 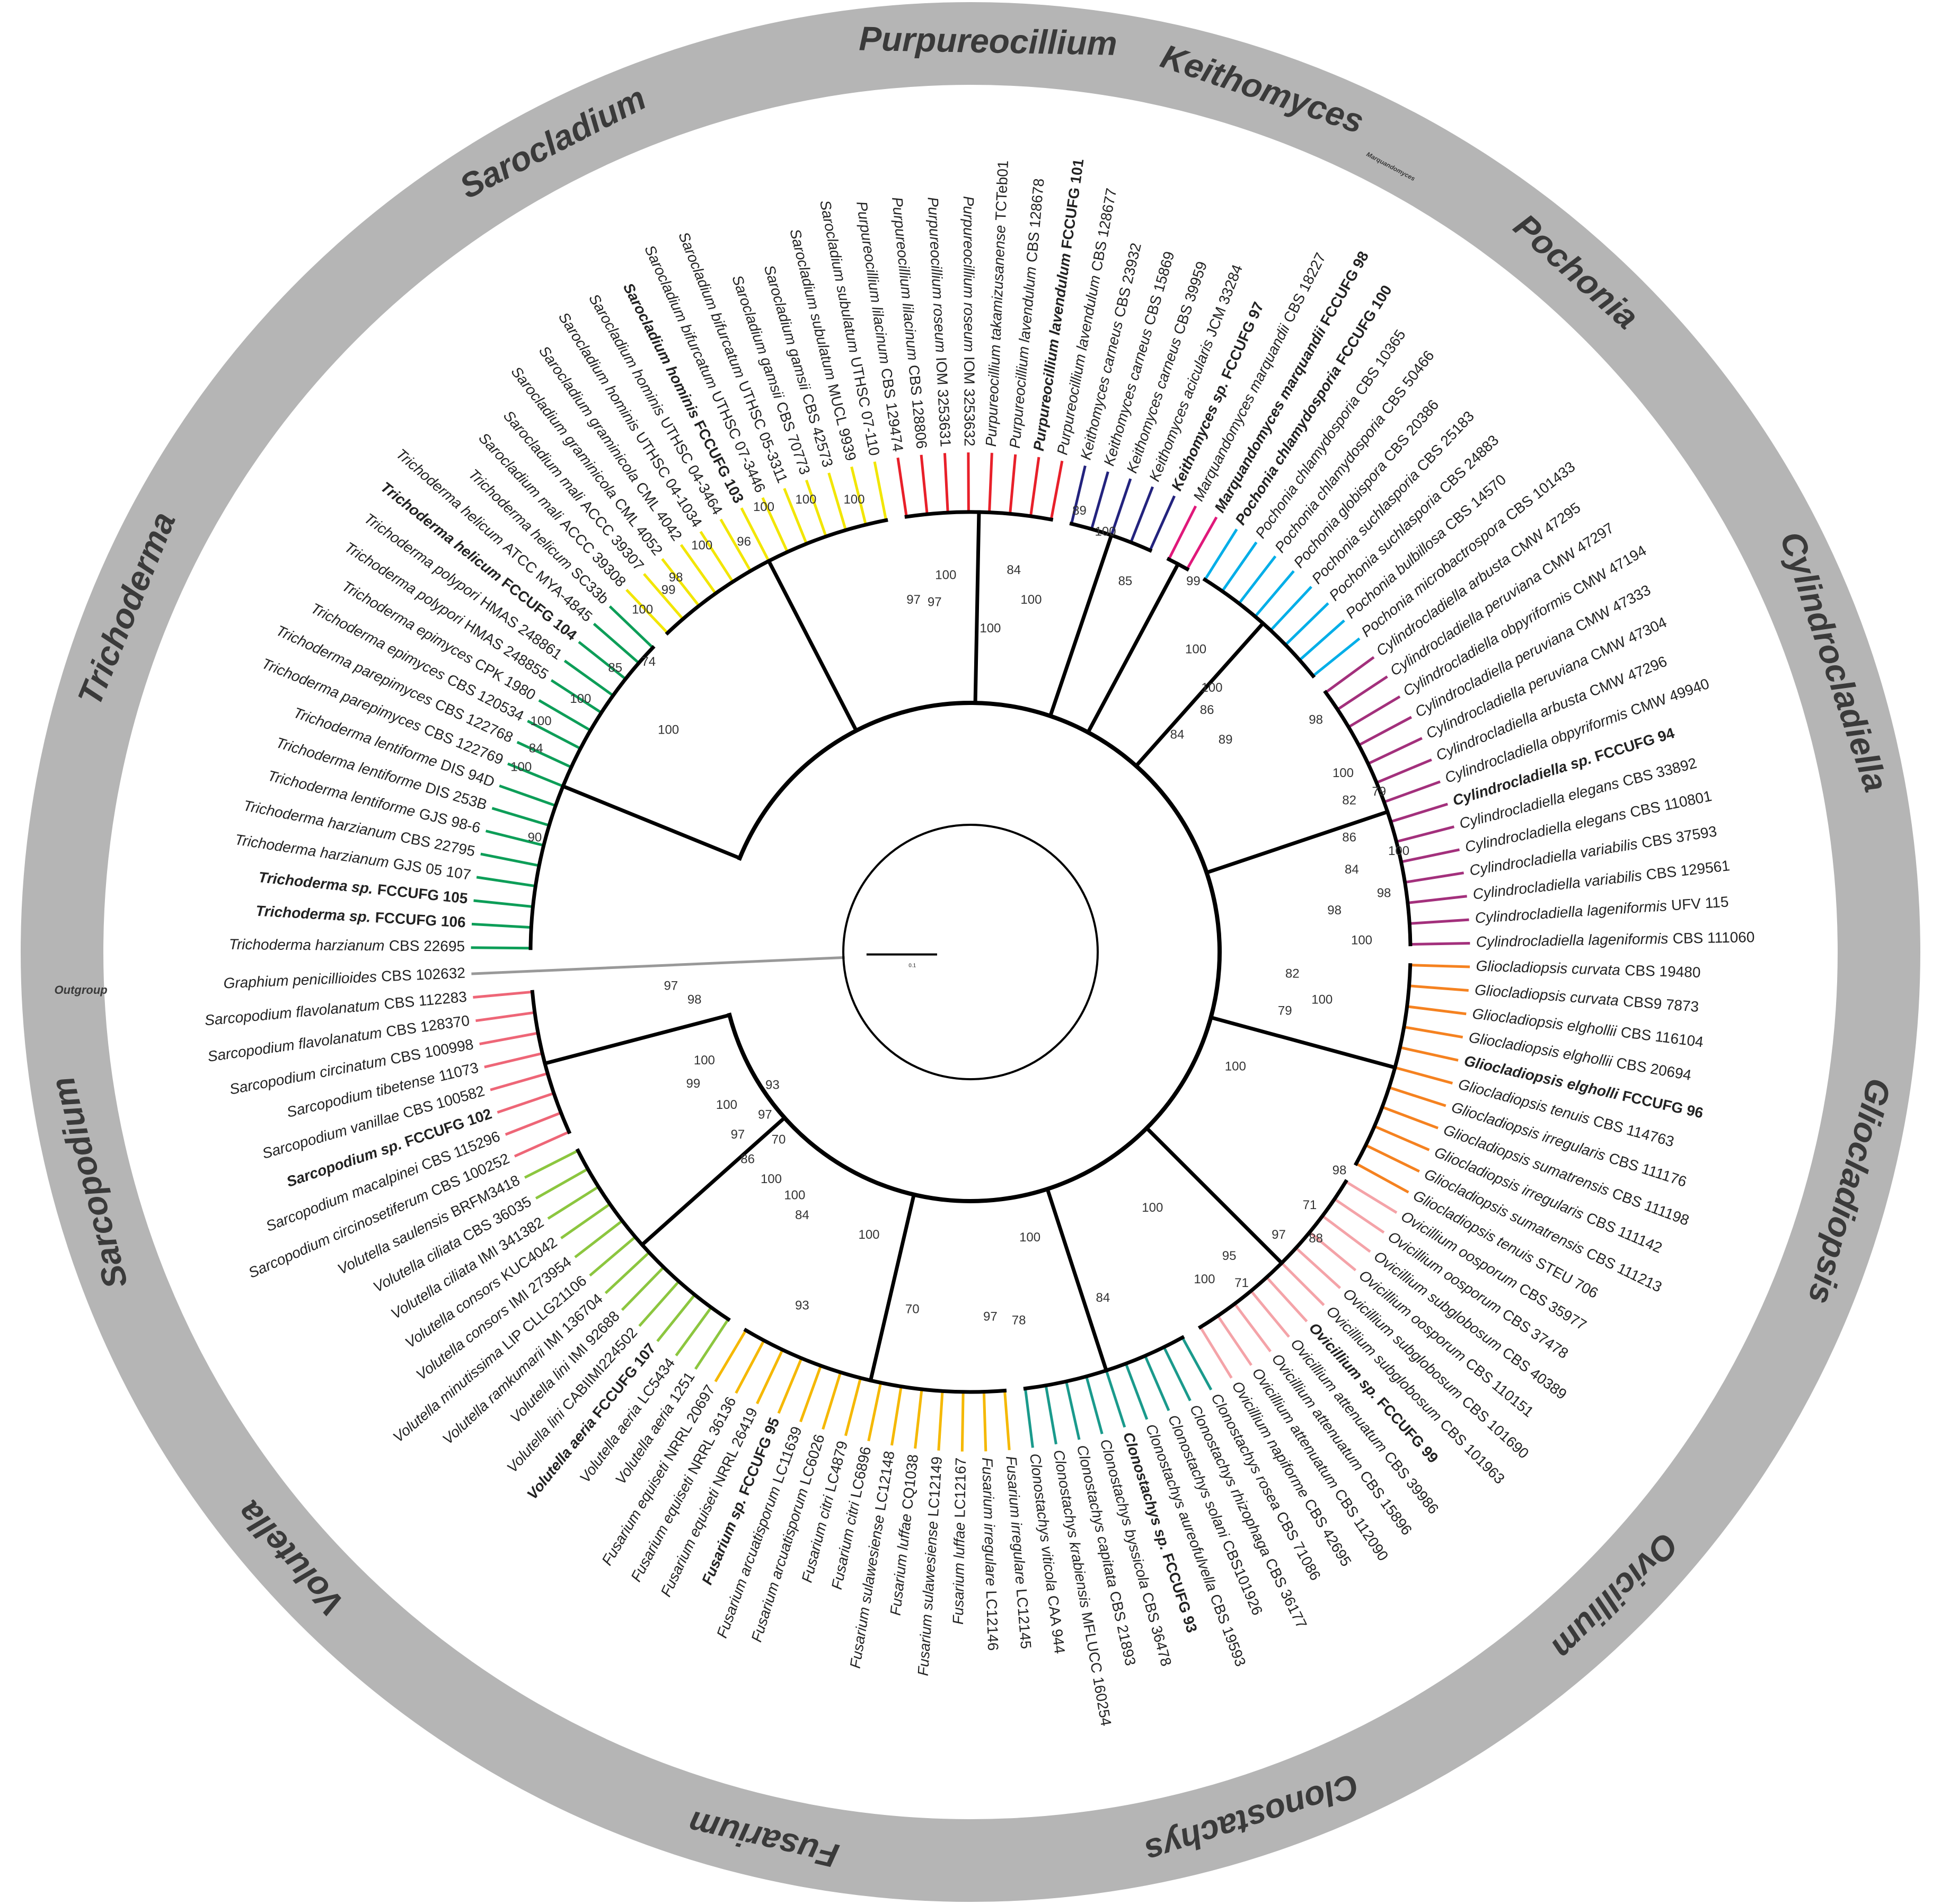 I want to click on leaf-label: Cylindrocladiella lageniformis UFV 115, so click(x=1602, y=910).